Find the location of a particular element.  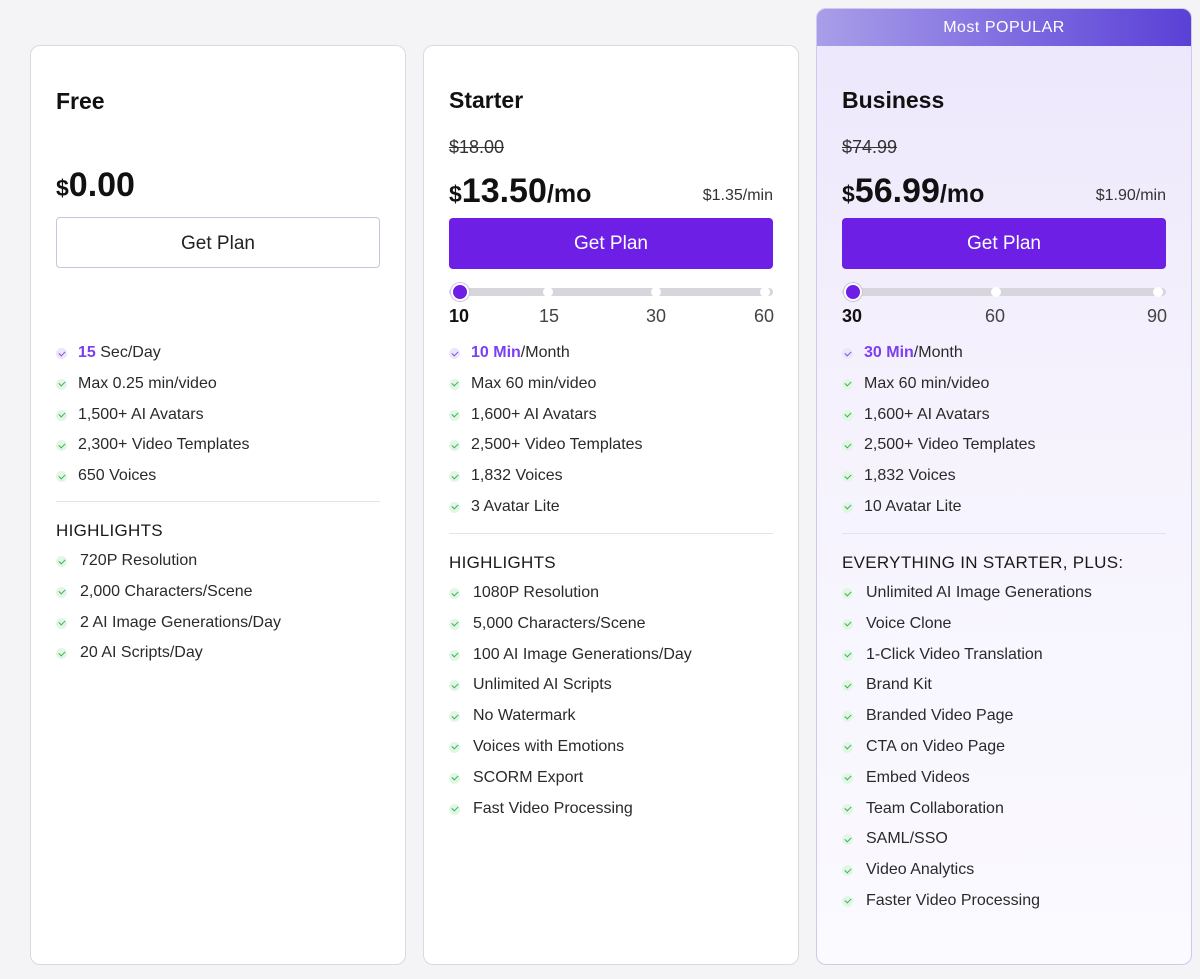

slider-label-selected: 30 is located at coordinates (852, 316).